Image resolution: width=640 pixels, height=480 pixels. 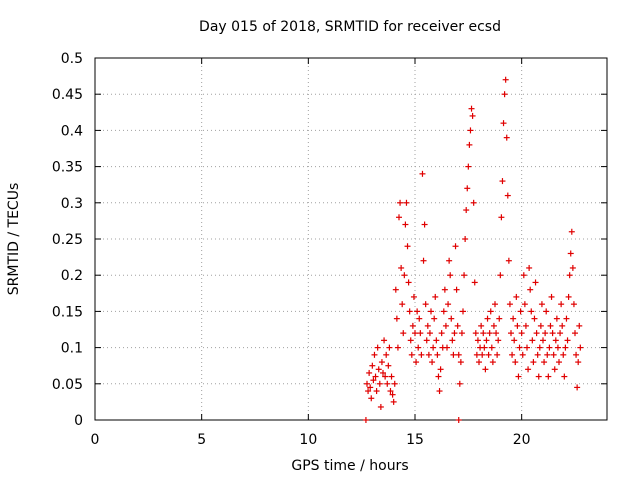 I want to click on x-tick-label: 15, so click(x=415, y=440).